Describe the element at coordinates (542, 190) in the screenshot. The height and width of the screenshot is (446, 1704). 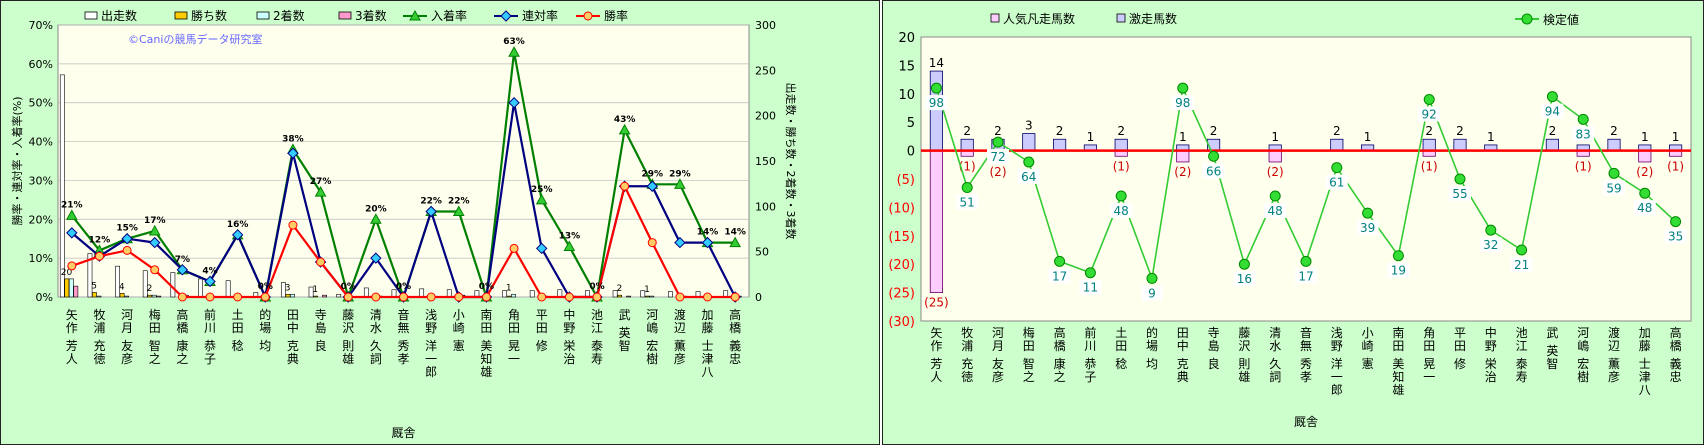
I see `pct-label: 25%` at that location.